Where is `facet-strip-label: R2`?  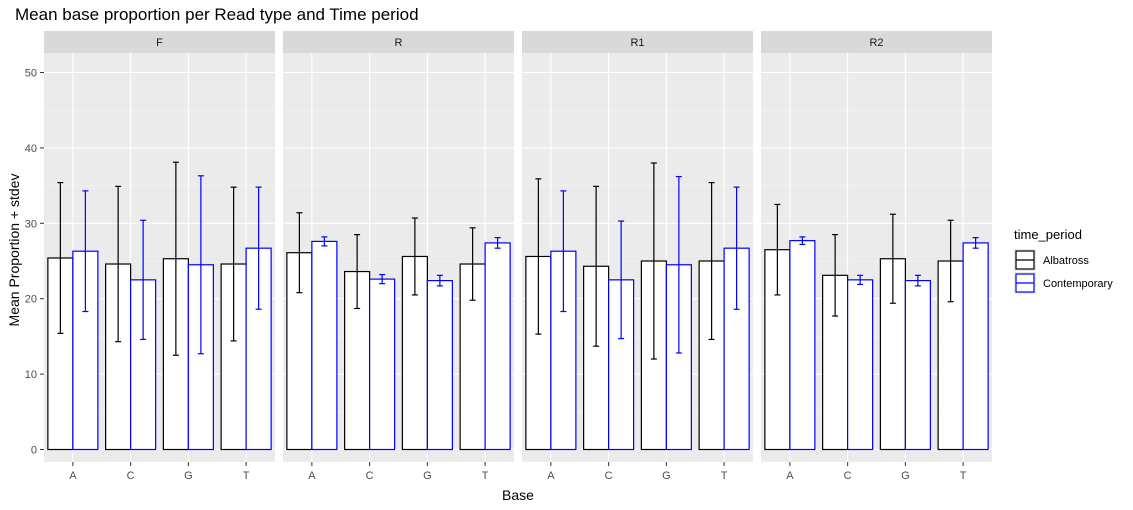 facet-strip-label: R2 is located at coordinates (876, 43).